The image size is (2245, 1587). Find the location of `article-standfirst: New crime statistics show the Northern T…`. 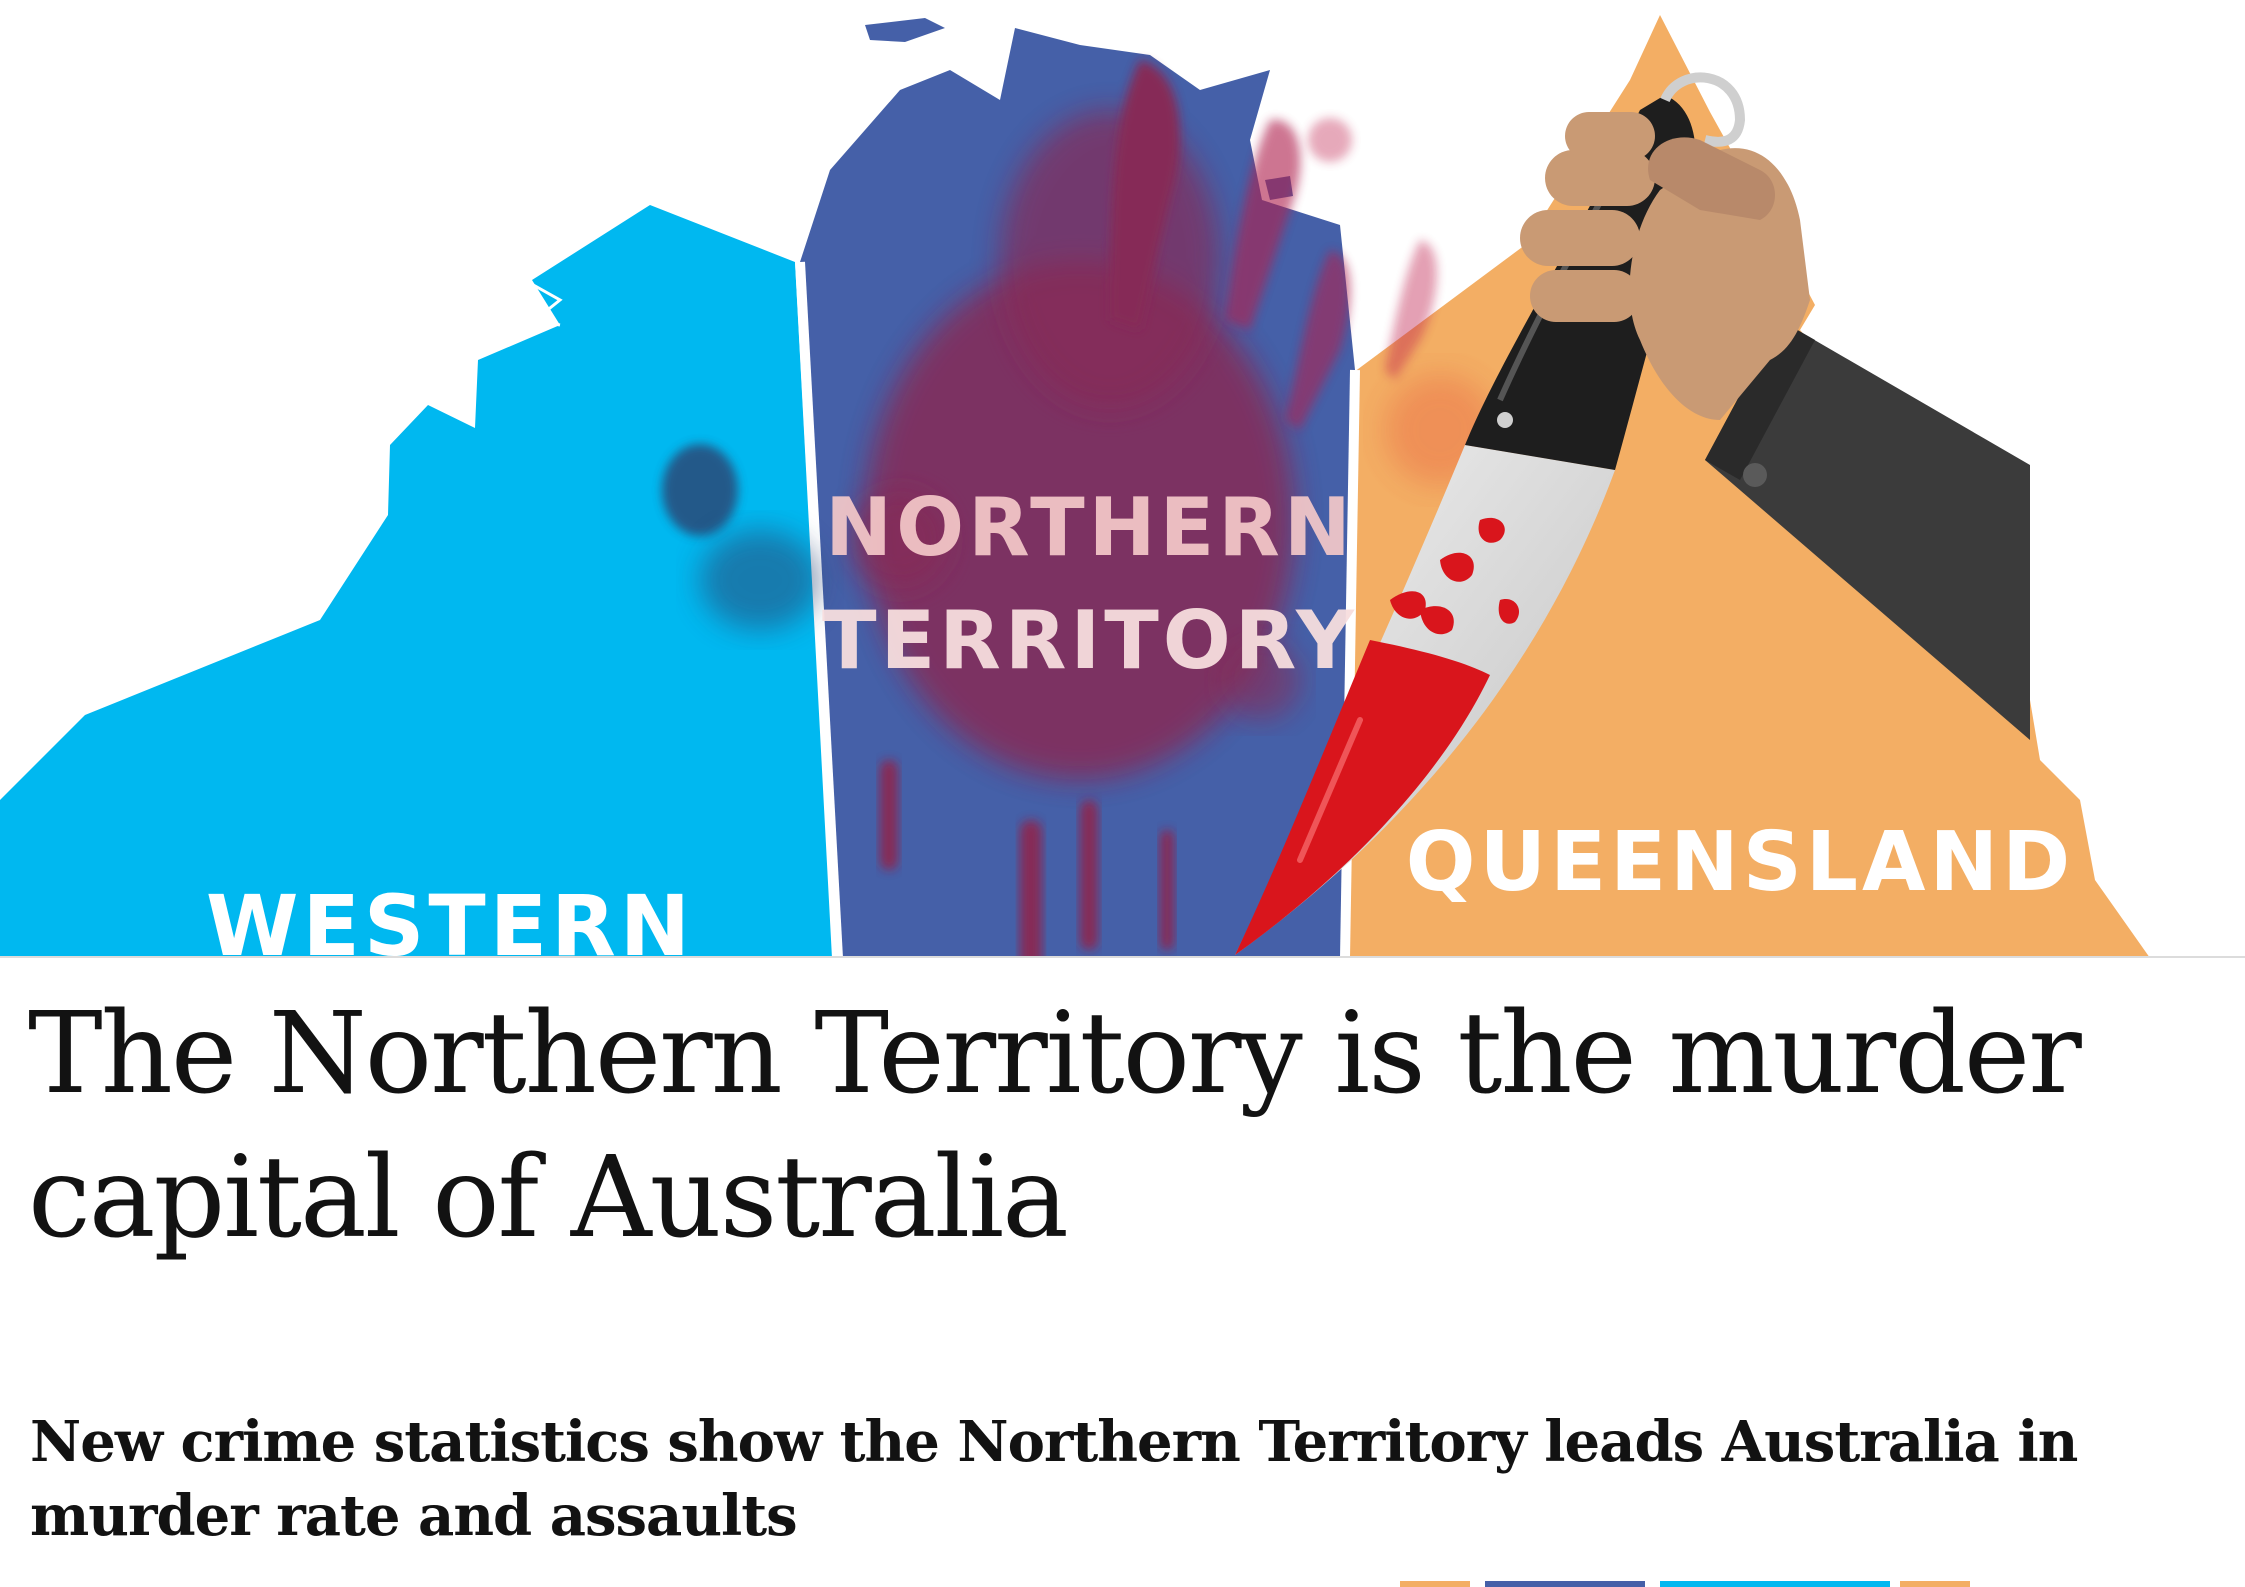

article-standfirst: New crime statistics show the Northern T… is located at coordinates (1054, 1479).